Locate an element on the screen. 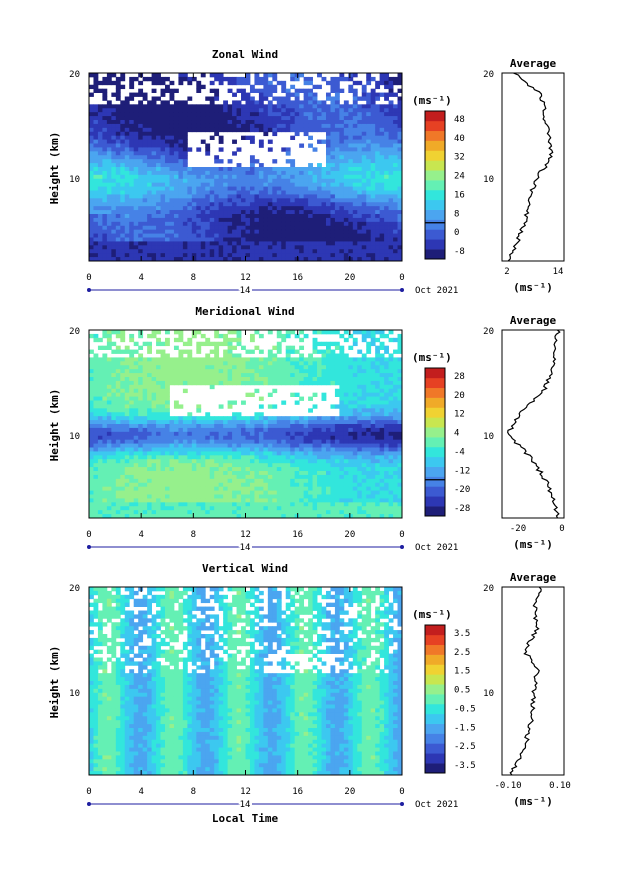 The image size is (624, 873). colorbar-unit: (ms⁻¹) is located at coordinates (432, 100).